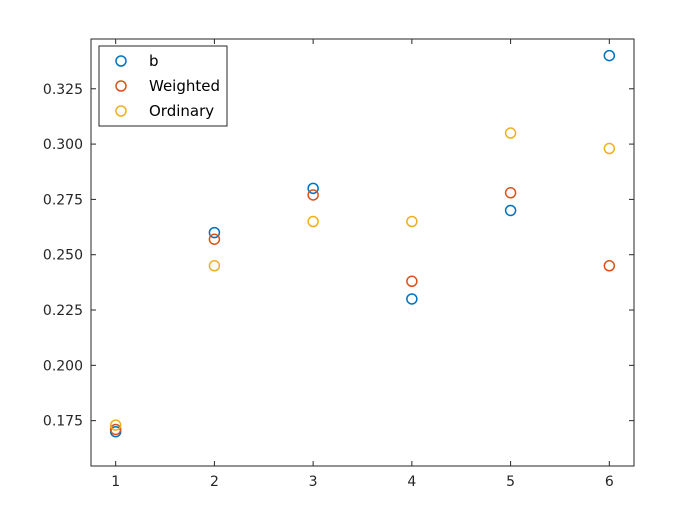  Describe the element at coordinates (313, 482) in the screenshot. I see `x-tick-label: 3` at that location.